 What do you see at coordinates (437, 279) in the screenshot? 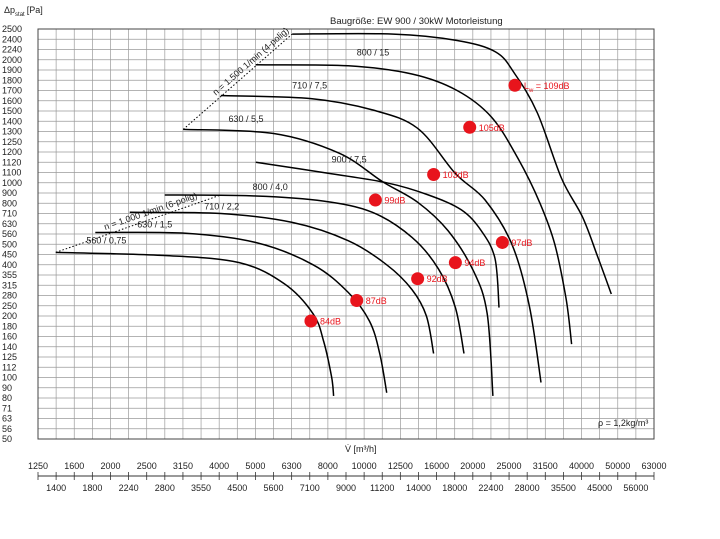
I see `noise-label: 92dB` at bounding box center [437, 279].